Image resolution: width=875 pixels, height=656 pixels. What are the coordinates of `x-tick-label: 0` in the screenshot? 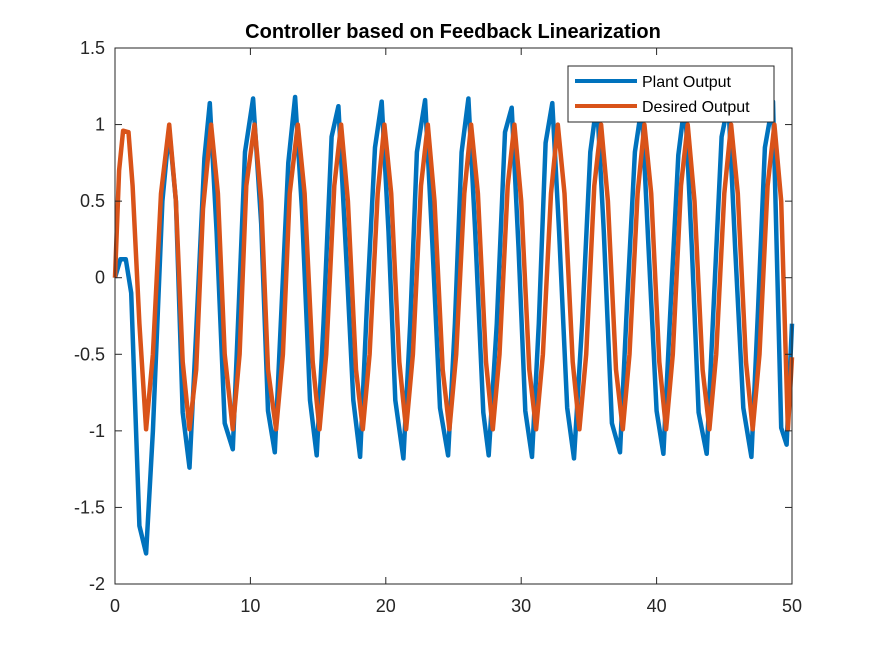 It's located at (115, 606).